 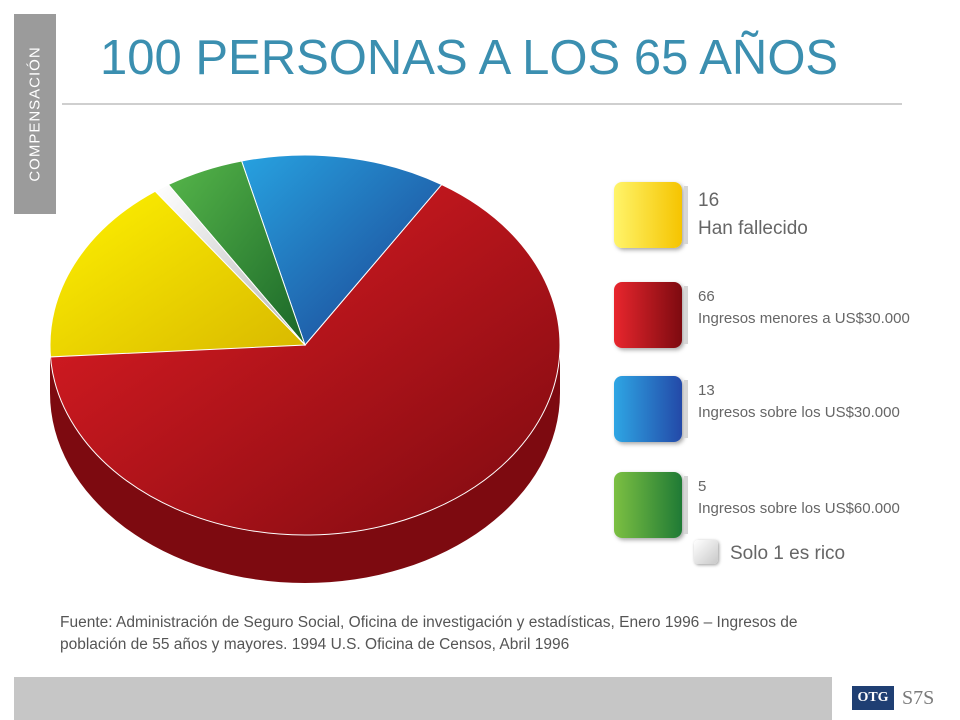 What do you see at coordinates (469, 58) in the screenshot?
I see `slide-title: 100 PERSONAS A LOS 65 AÑOS` at bounding box center [469, 58].